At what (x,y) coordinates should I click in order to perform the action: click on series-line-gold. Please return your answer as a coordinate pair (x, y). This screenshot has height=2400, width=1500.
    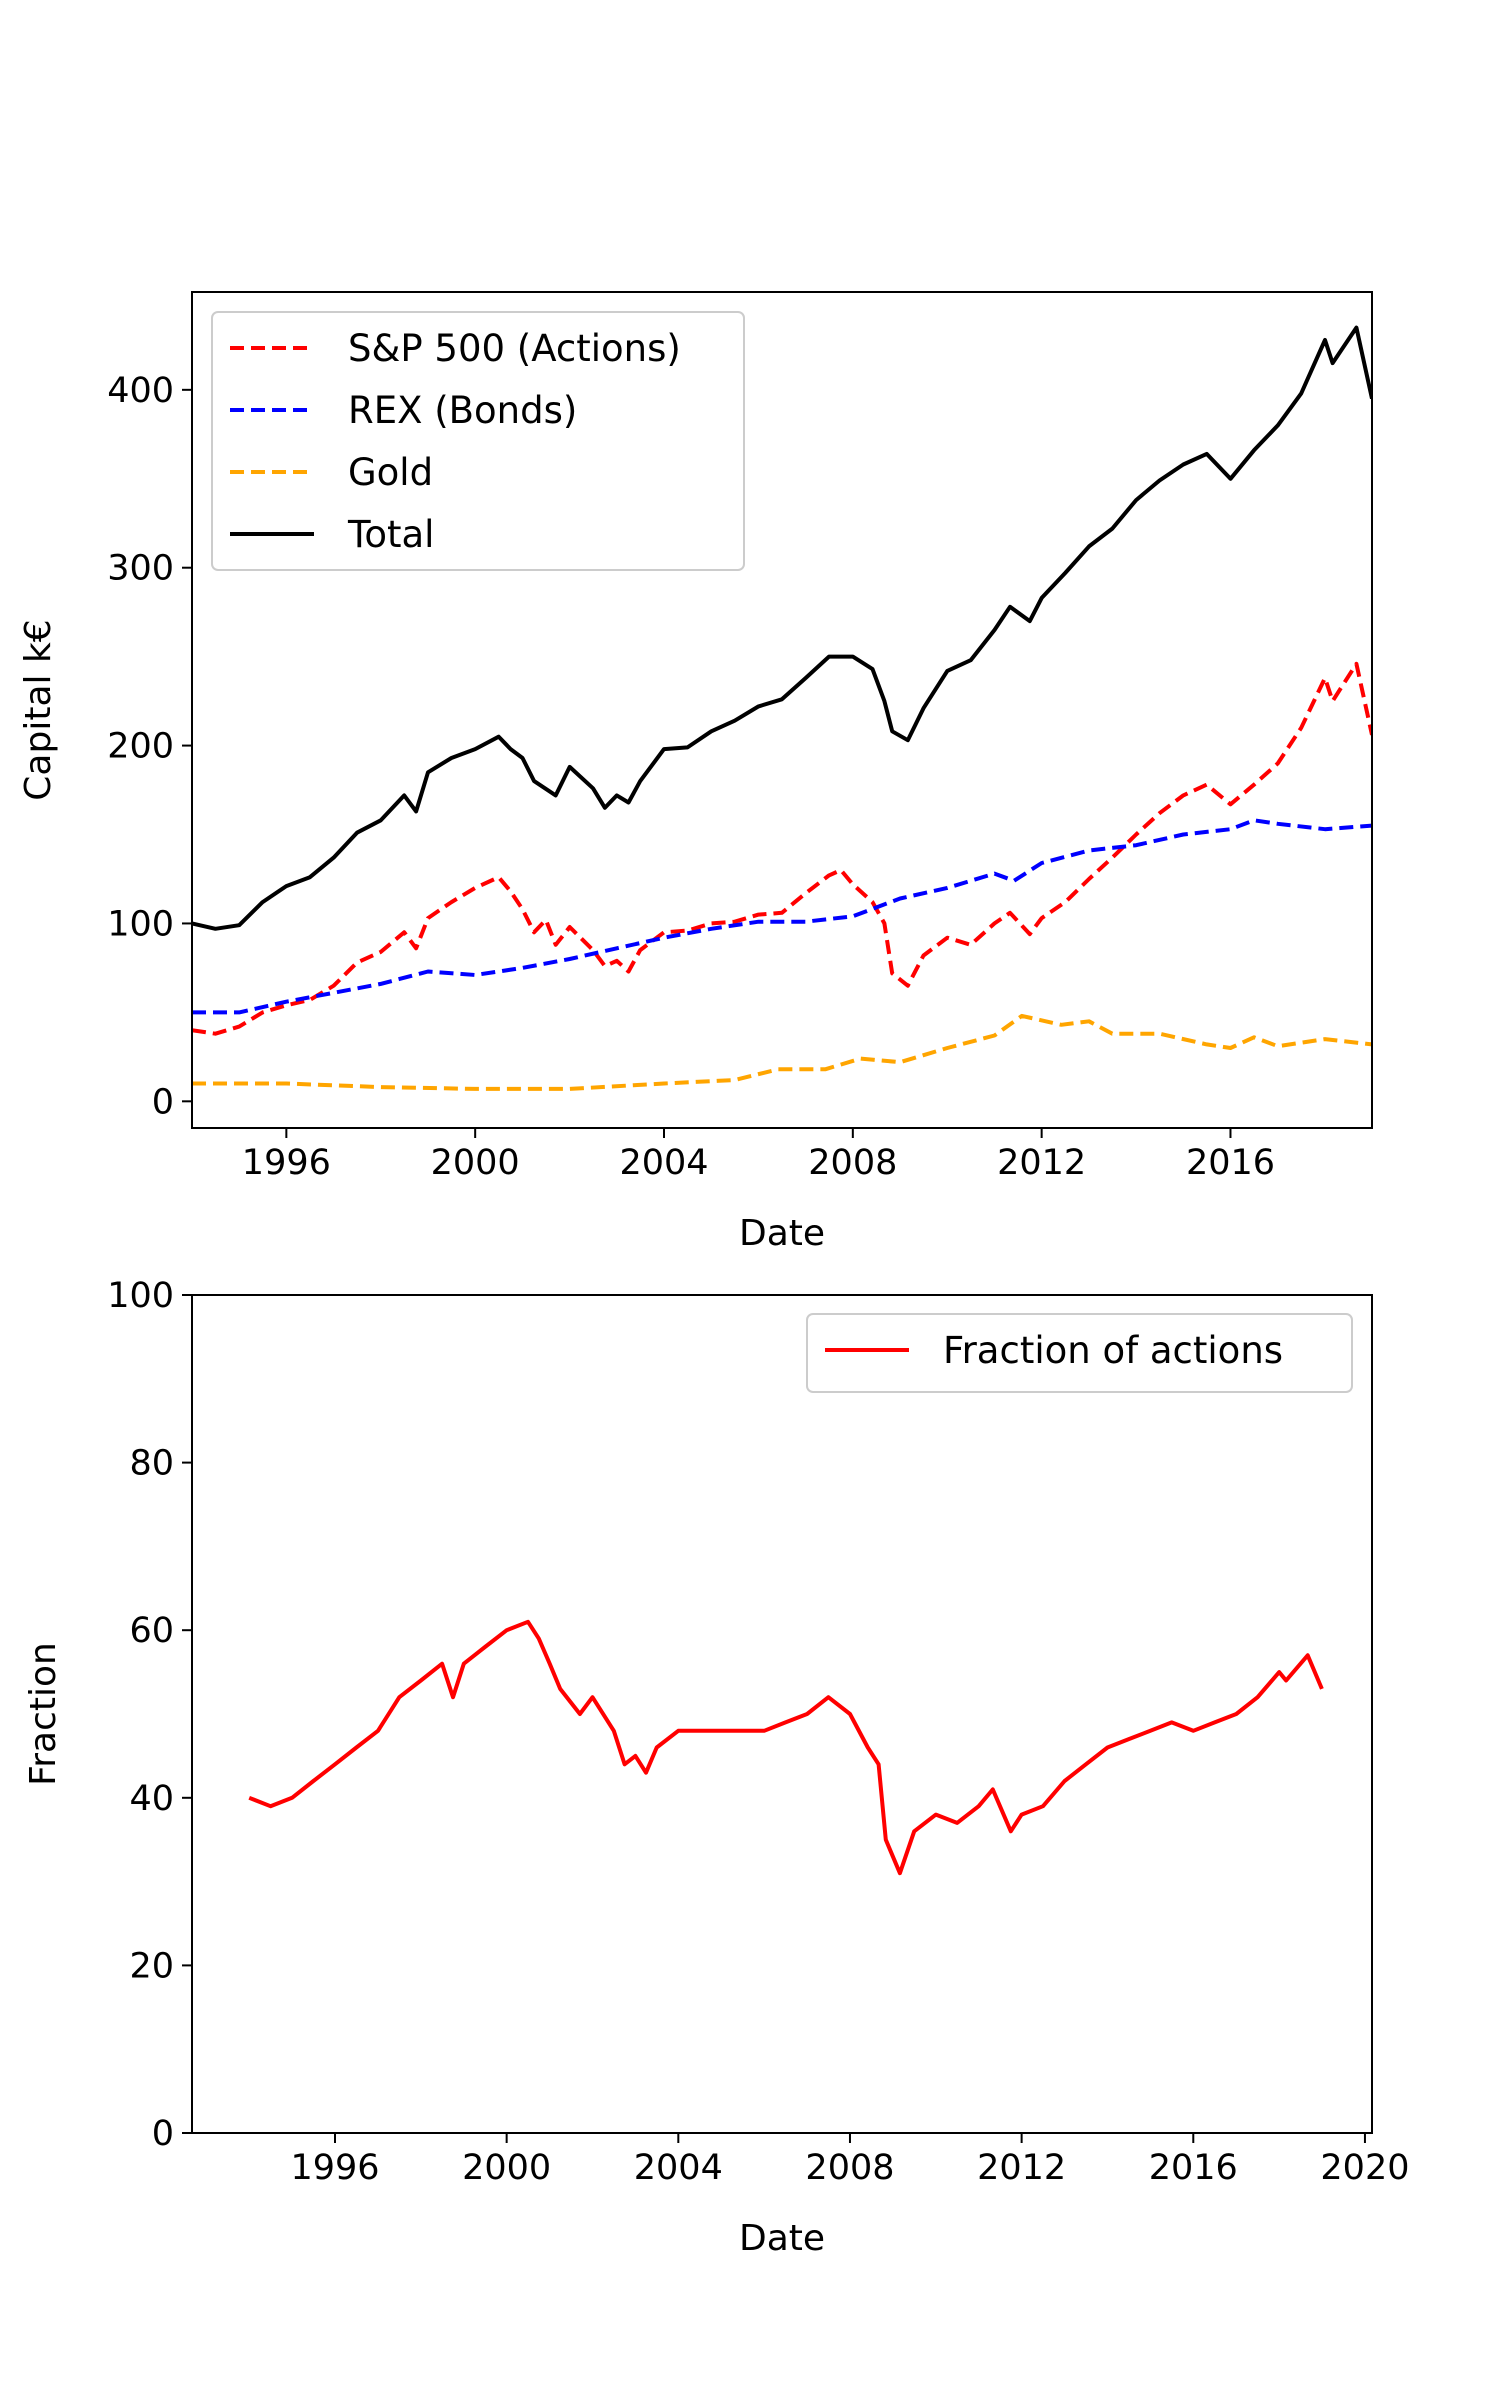
    Looking at the image, I should click on (782, 1052).